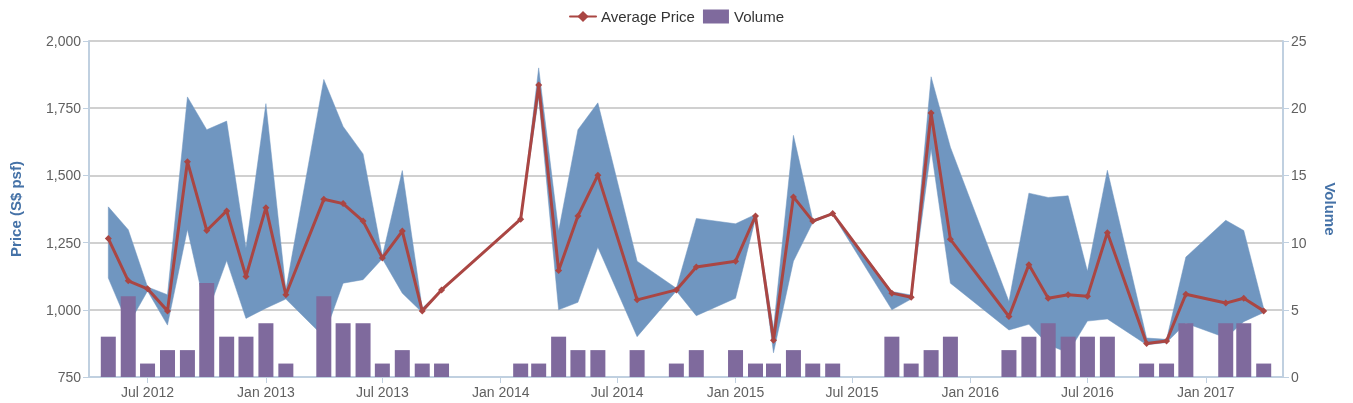 Image resolution: width=1353 pixels, height=403 pixels. Describe the element at coordinates (1206, 392) in the screenshot. I see `x-tick-label: Jan 2017` at that location.